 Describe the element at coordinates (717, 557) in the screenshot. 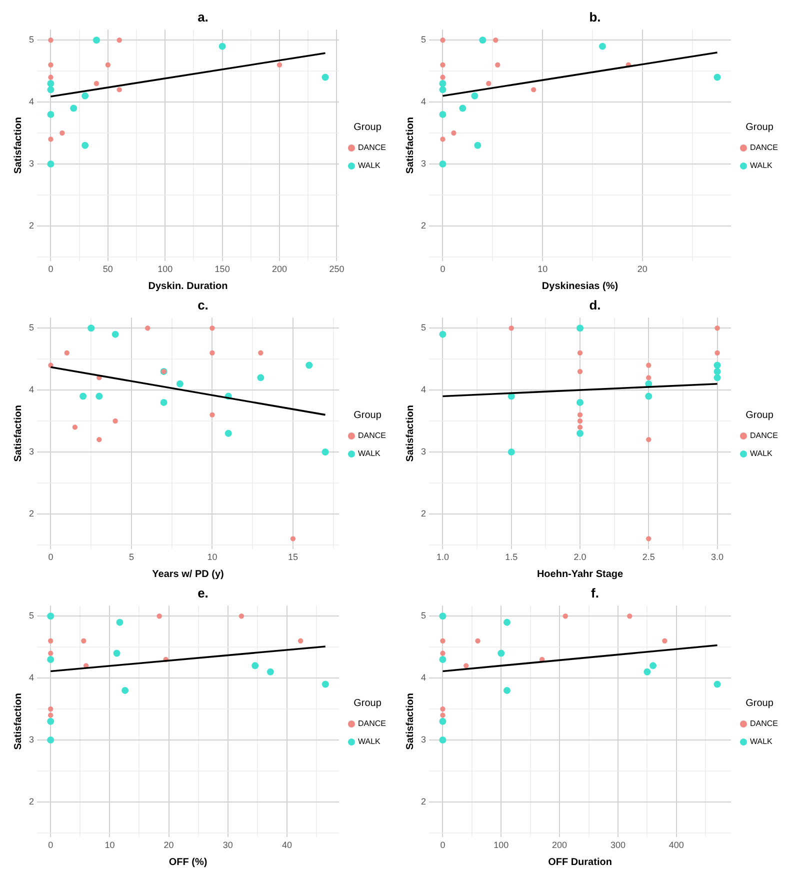

I see `x-tick-label: 3.0` at that location.